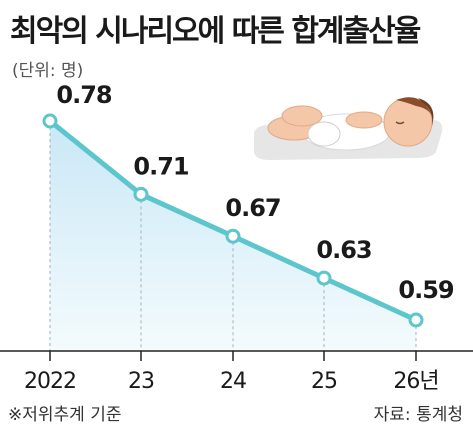  I want to click on source-note: 자료: 통계청, so click(418, 415).